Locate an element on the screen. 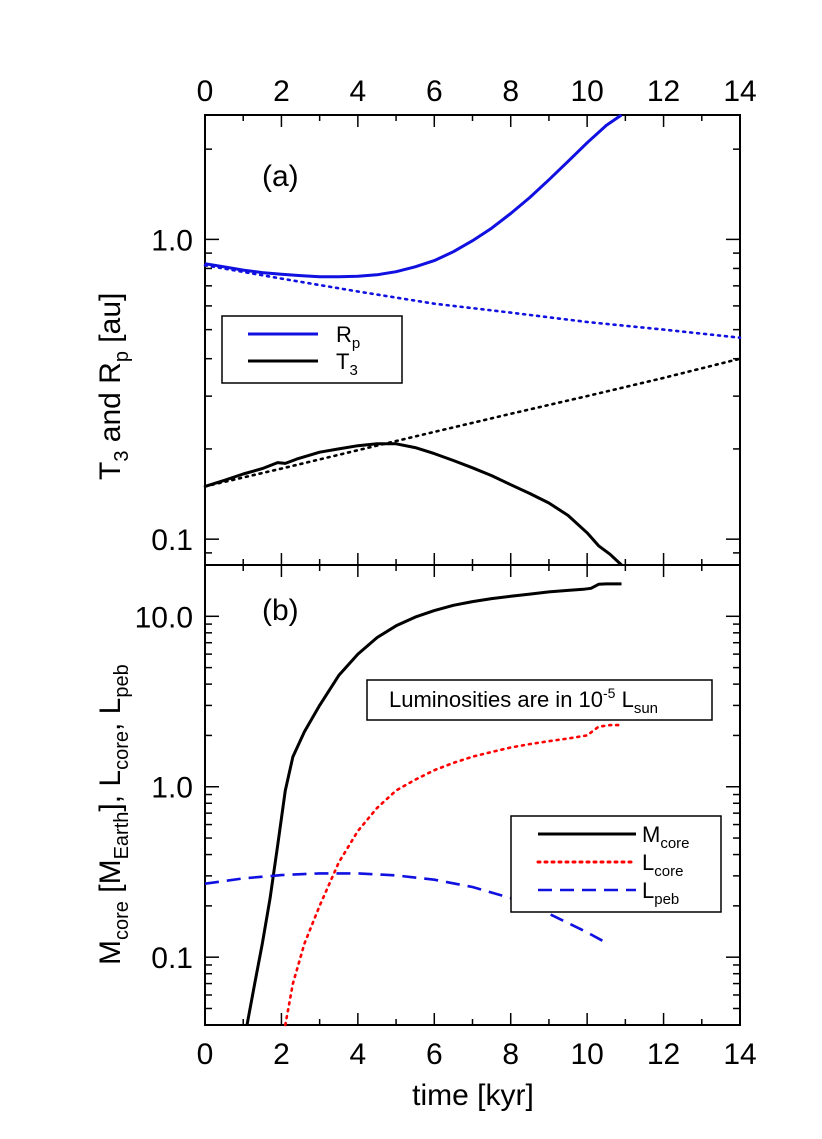 This screenshot has height=1139, width=822. series-line-lpeb is located at coordinates (404, 907).